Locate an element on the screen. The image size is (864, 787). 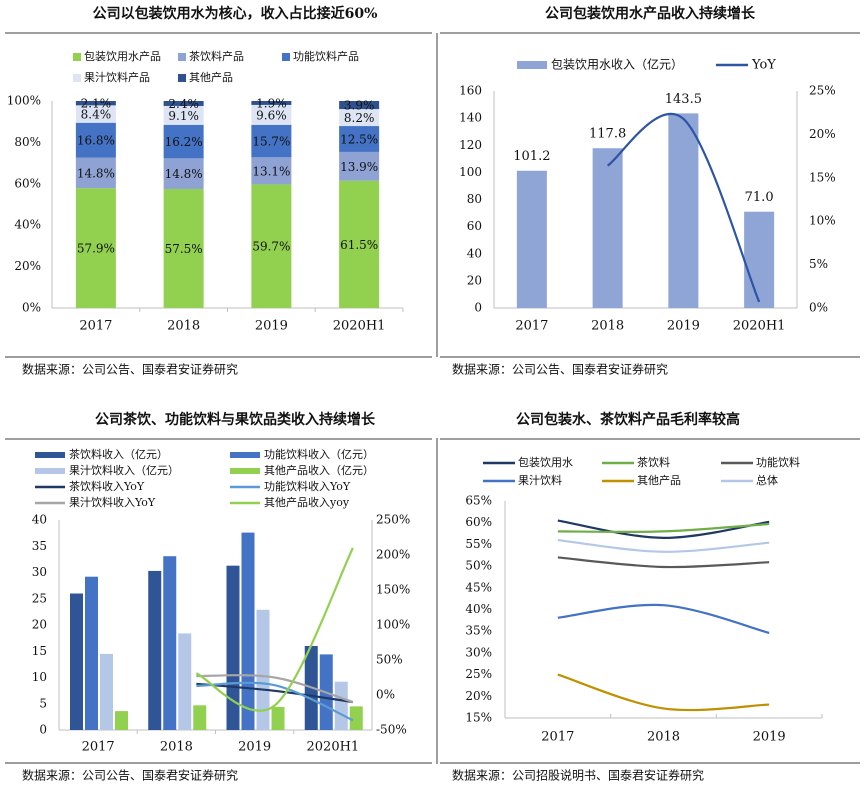
legend-label: 茶饮料收入YoY is located at coordinates (107, 486).